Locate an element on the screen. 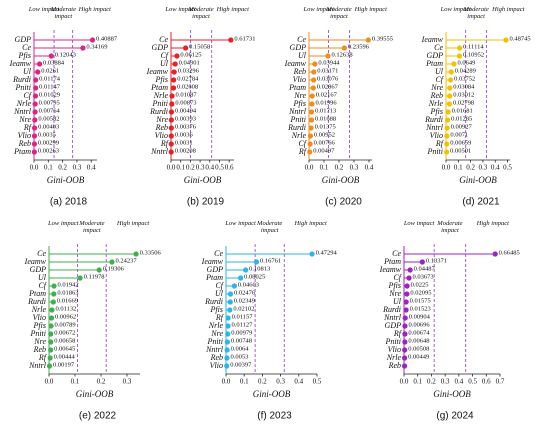  caption: (g) 2024 is located at coordinates (455, 416).